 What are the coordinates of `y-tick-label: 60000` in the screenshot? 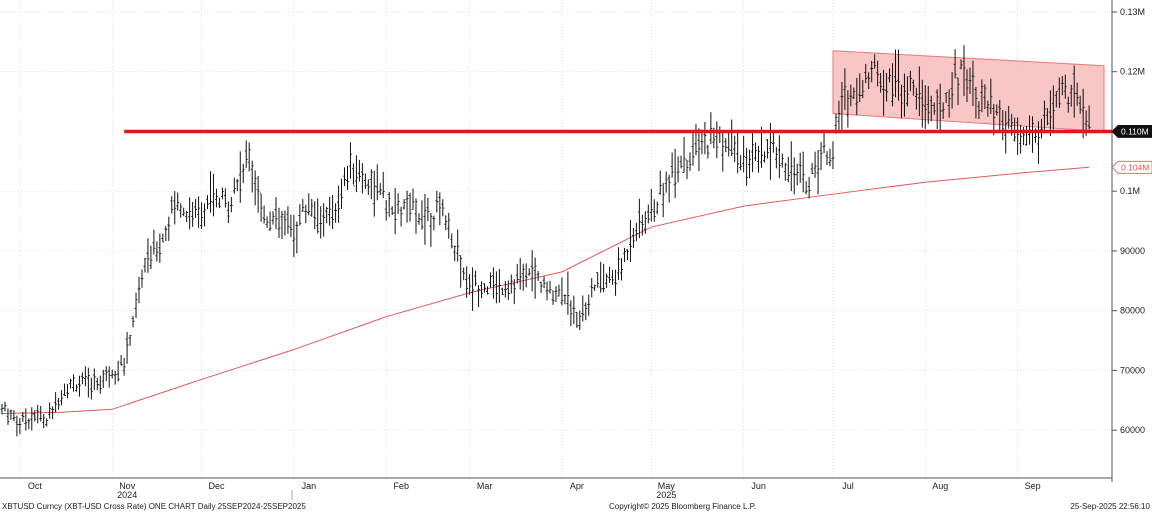 It's located at (1132, 430).